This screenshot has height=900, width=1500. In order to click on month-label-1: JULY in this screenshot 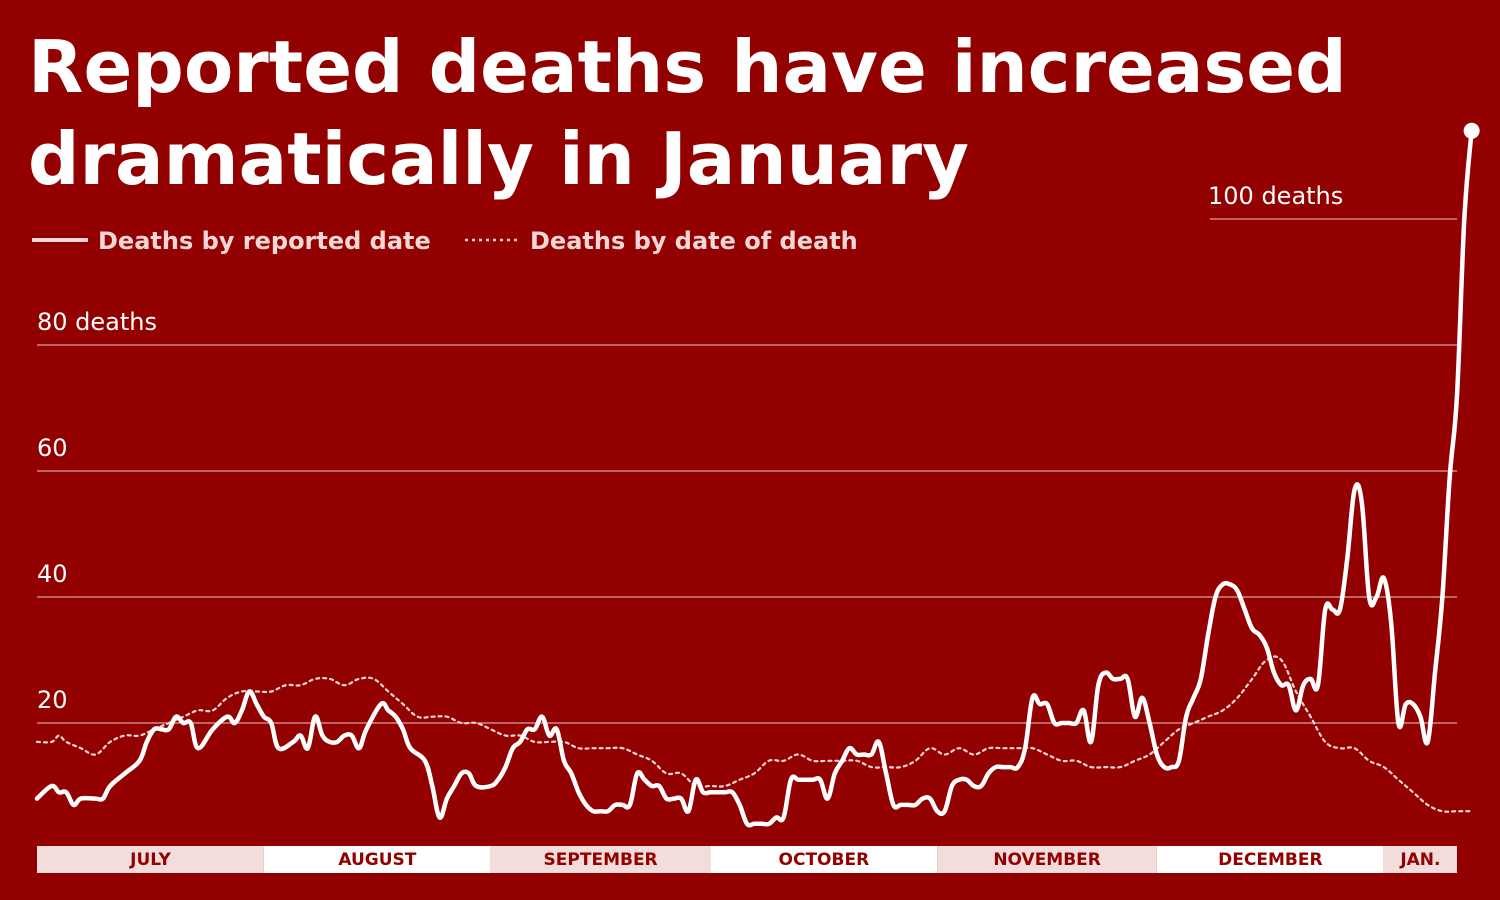, I will do `click(150, 860)`.